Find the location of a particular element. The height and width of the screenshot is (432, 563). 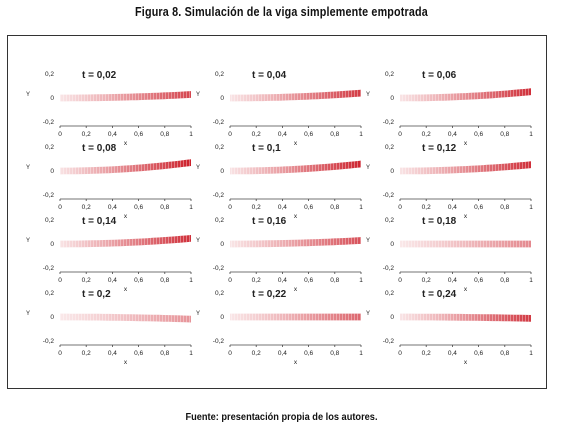

panel: t = 0,040 0,2 0,4 0,6 0,8 1x0,20-0,2Y is located at coordinates (279, 108).